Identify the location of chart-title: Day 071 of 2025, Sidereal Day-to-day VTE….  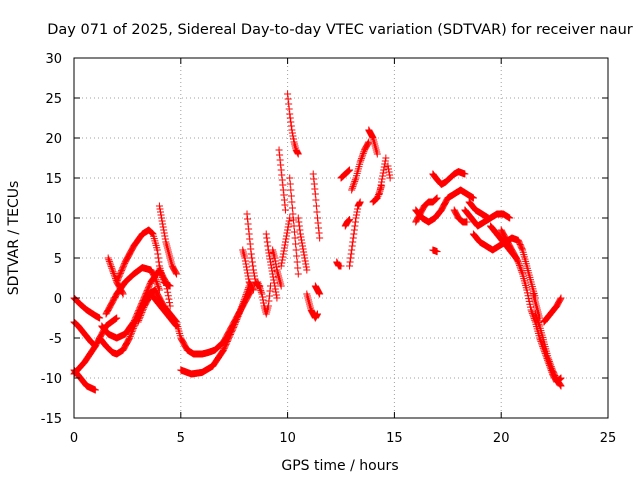
(340, 30).